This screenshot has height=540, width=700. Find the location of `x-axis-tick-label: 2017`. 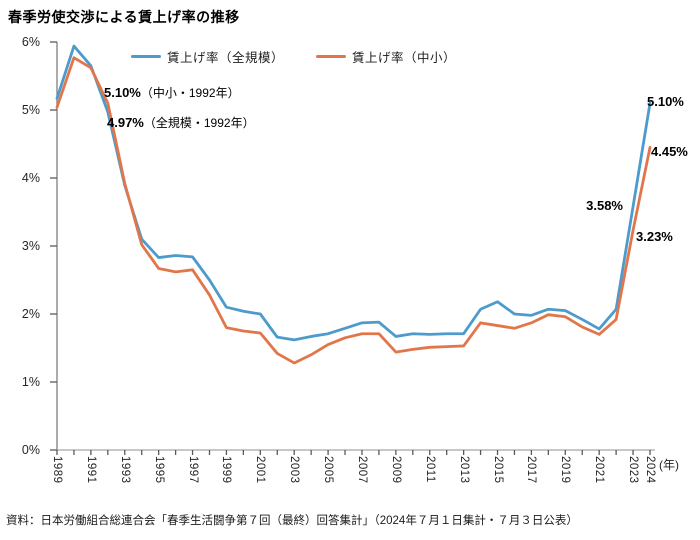

x-axis-tick-label: 2017 is located at coordinates (531, 470).